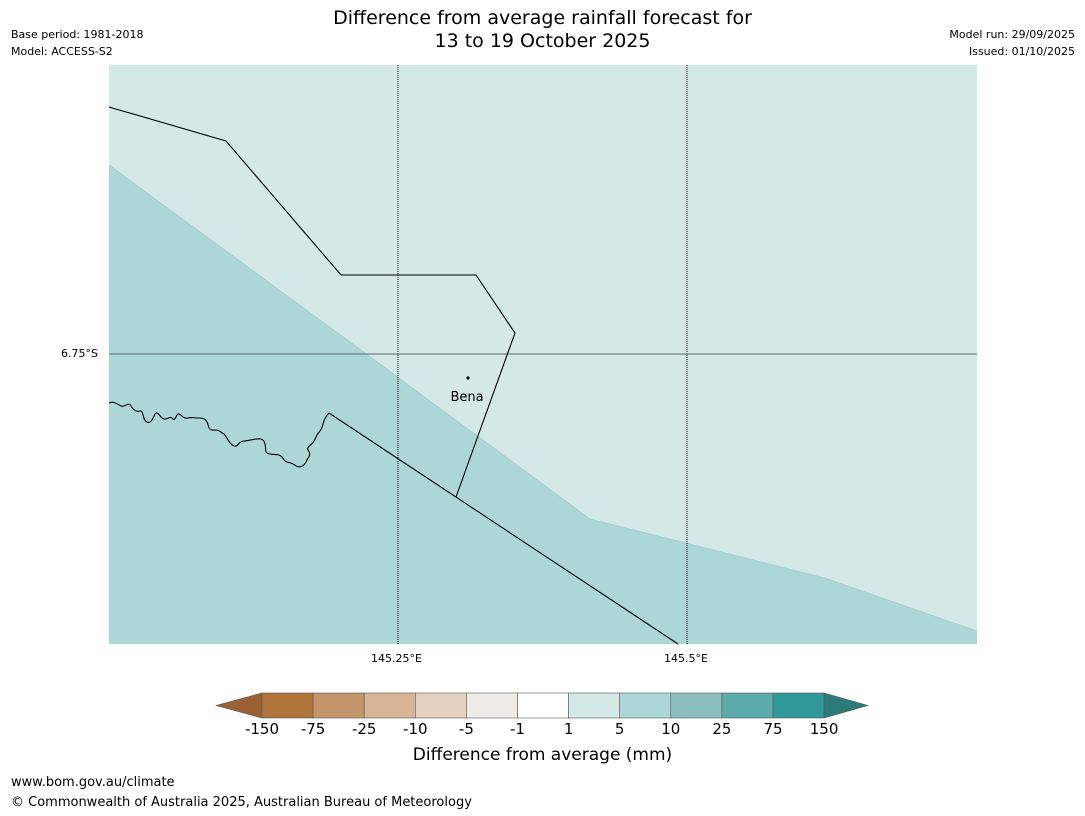 The width and height of the screenshot is (1085, 816). I want to click on meta-right: Model run: 29/09/2025 Issued: 01/10/2025, so click(1012, 43).